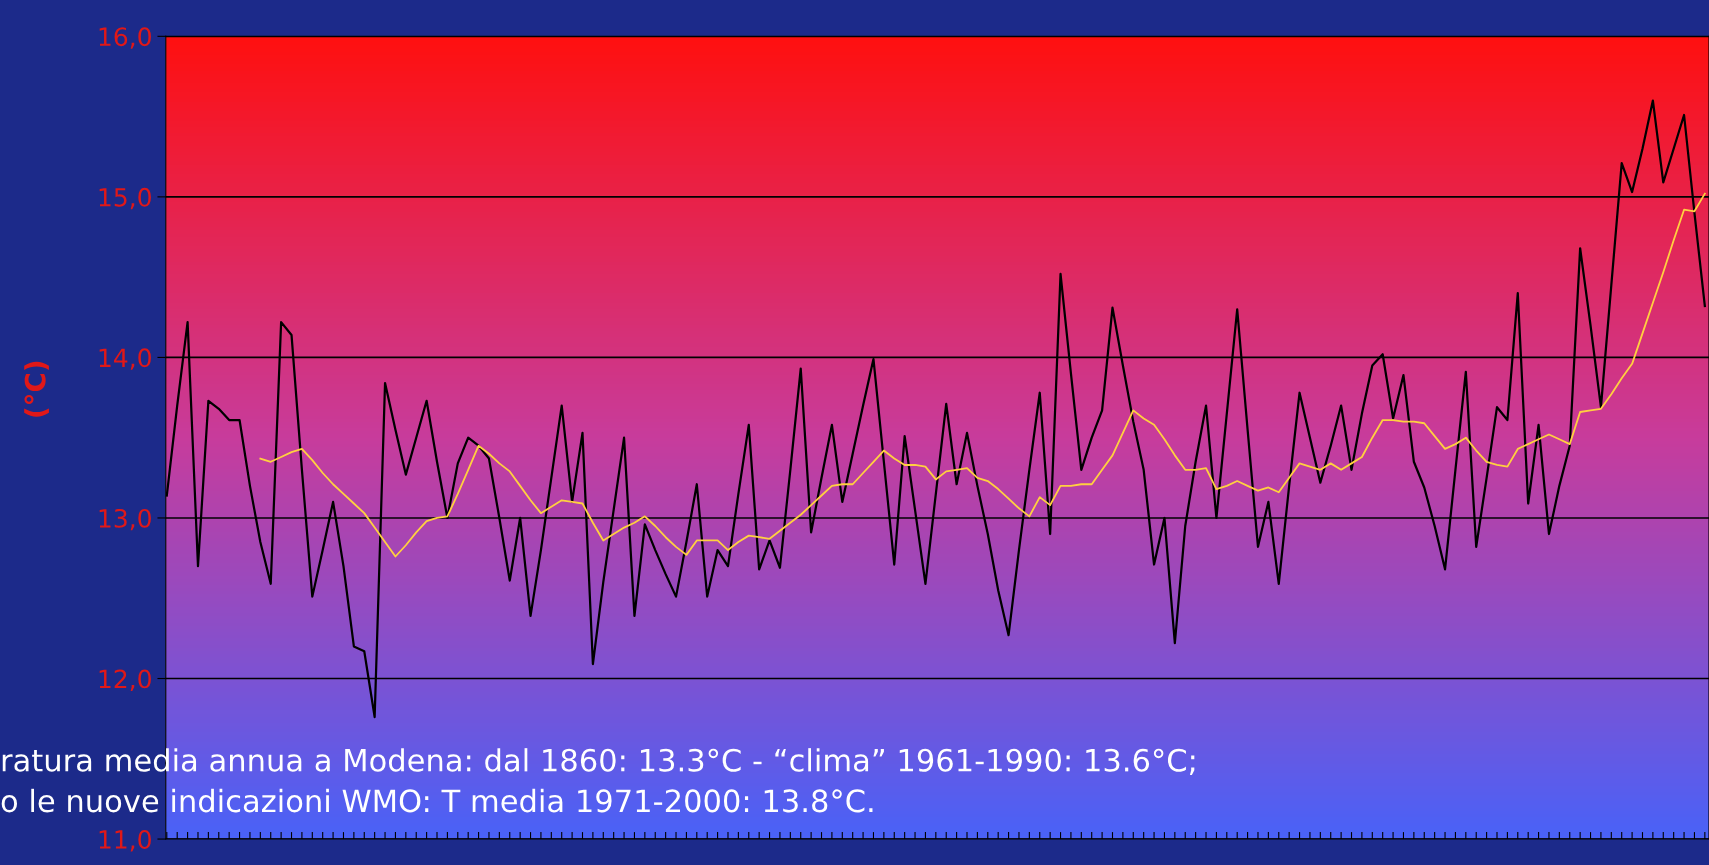 The width and height of the screenshot is (1709, 865). I want to click on annotation: o le nuove indicazioni WMO: T media 1971-2000: 13.8°C., so click(437, 800).